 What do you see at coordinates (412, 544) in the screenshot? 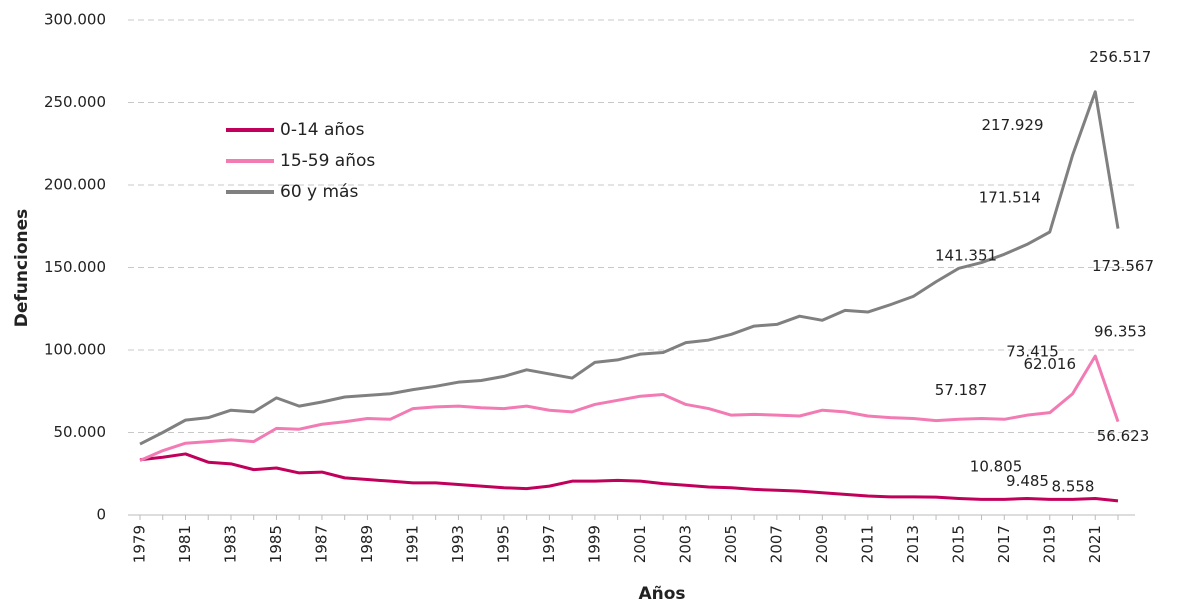
I see `x-tick-label: 1991` at bounding box center [412, 544].